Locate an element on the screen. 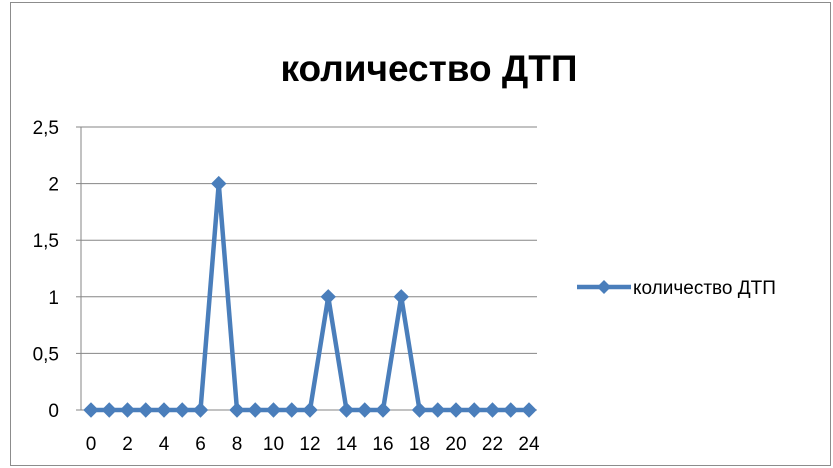 Image resolution: width=833 pixels, height=468 pixels. y-axis-tick-labels: 0 0,5 1 1,5 2 2,5 is located at coordinates (46, 270).